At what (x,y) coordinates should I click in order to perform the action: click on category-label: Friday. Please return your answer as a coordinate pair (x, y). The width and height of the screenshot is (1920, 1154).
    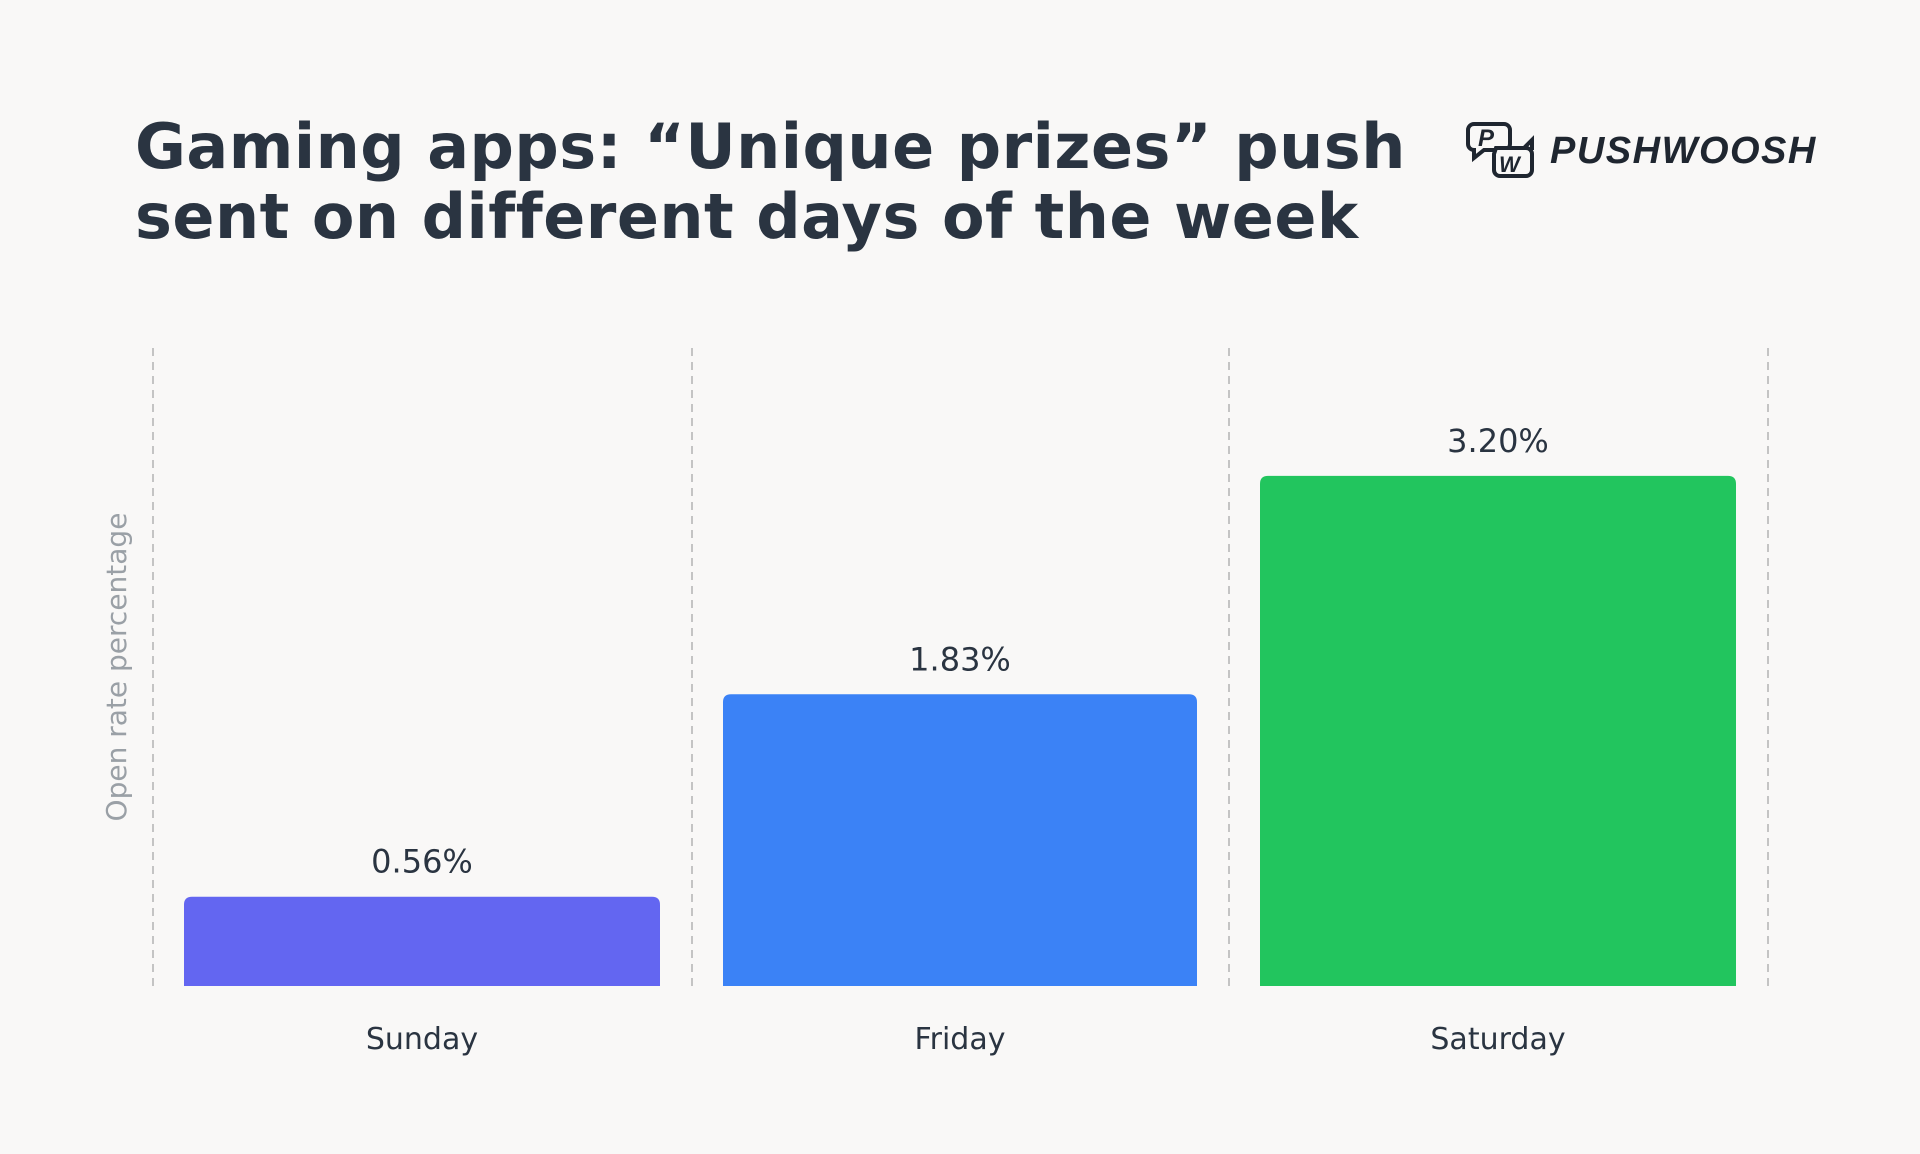
    Looking at the image, I should click on (960, 1039).